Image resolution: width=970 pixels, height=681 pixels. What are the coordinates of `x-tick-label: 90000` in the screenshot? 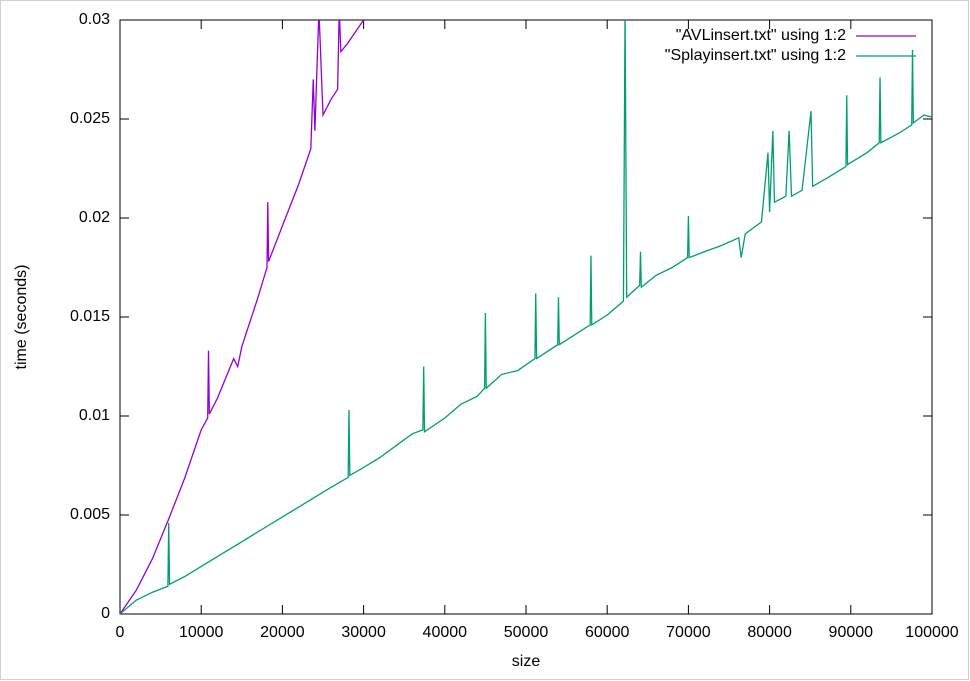 It's located at (851, 632).